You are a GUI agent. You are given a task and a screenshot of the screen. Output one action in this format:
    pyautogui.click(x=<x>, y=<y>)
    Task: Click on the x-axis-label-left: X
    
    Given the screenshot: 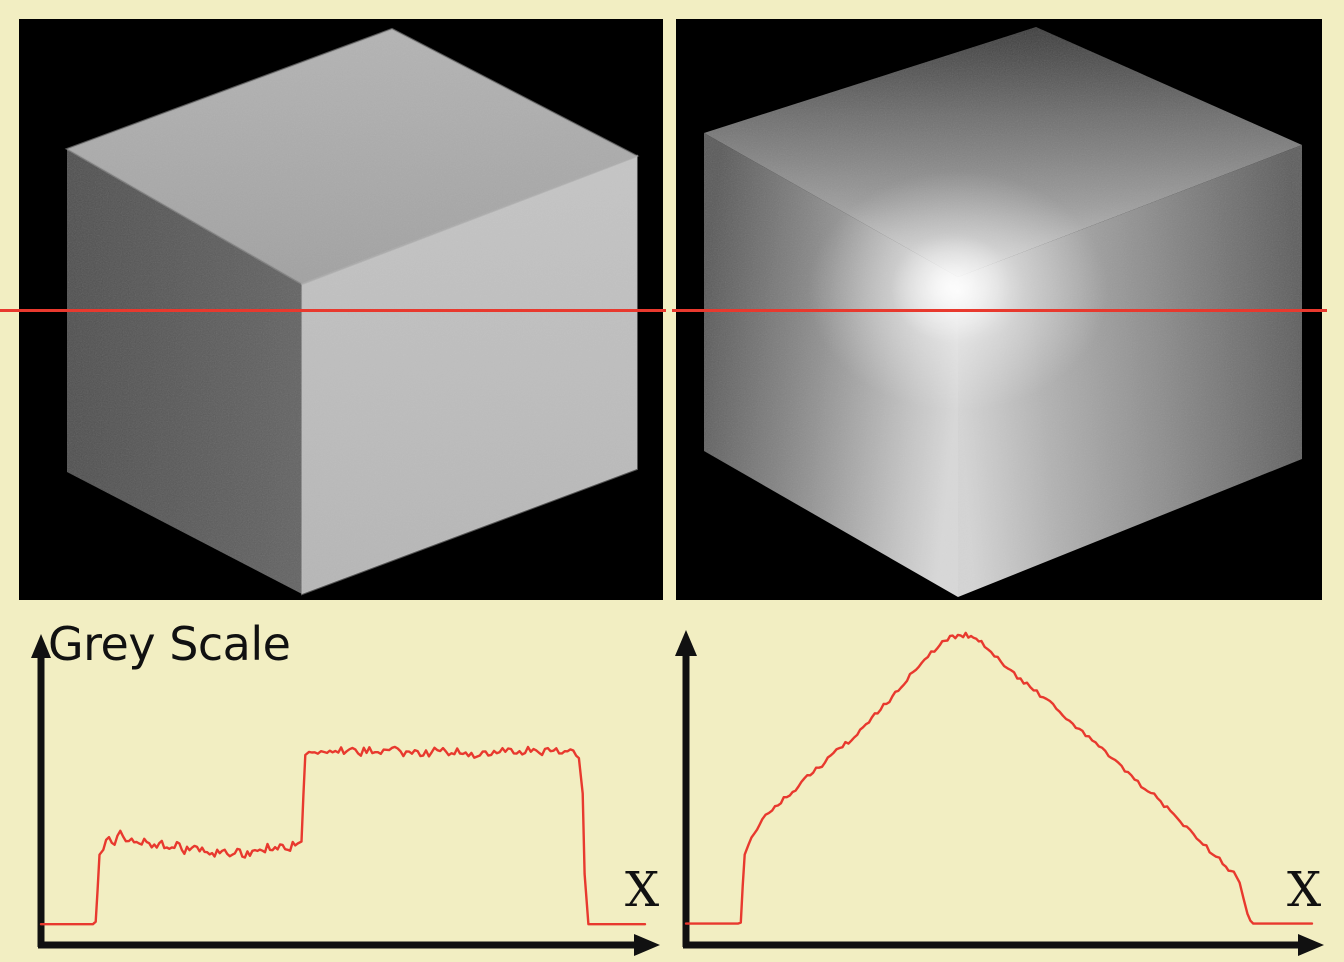 What is the action you would take?
    pyautogui.click(x=642, y=890)
    